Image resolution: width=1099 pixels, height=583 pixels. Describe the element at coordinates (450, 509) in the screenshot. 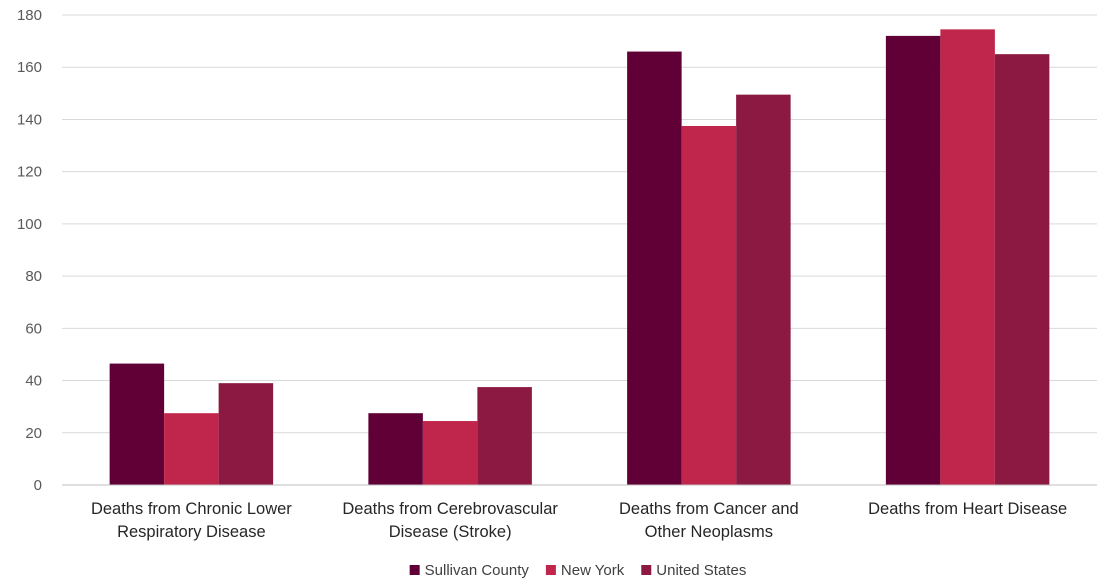

I see `x-tick-label: Deaths from Cerebrovascular` at that location.